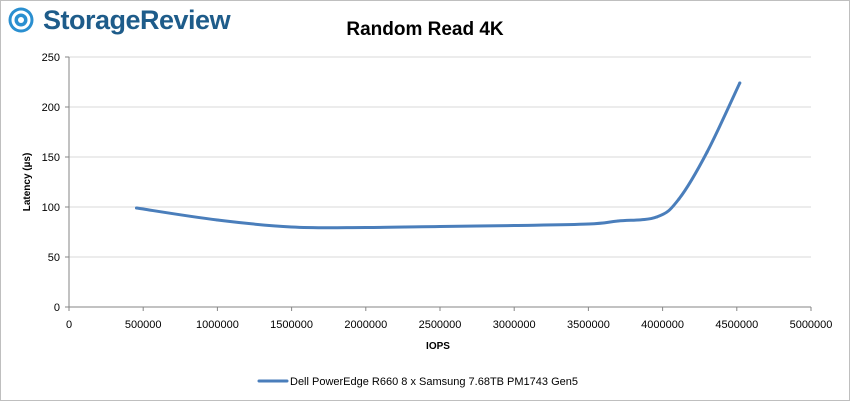 Image resolution: width=850 pixels, height=401 pixels. I want to click on x-tick-label: 2500000, so click(440, 325).